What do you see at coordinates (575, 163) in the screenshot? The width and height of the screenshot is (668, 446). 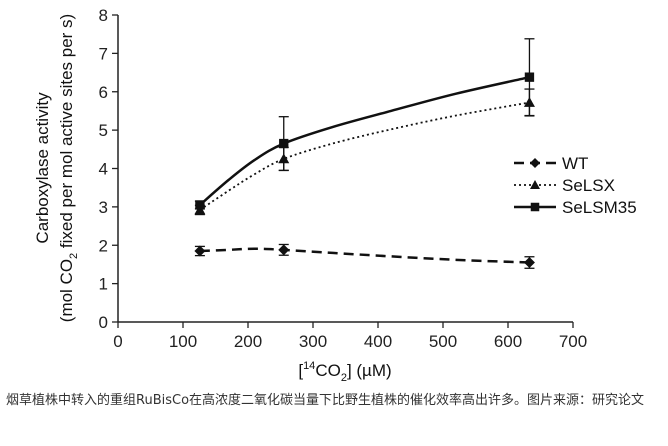 I see `legend-label-wt: WT` at bounding box center [575, 163].